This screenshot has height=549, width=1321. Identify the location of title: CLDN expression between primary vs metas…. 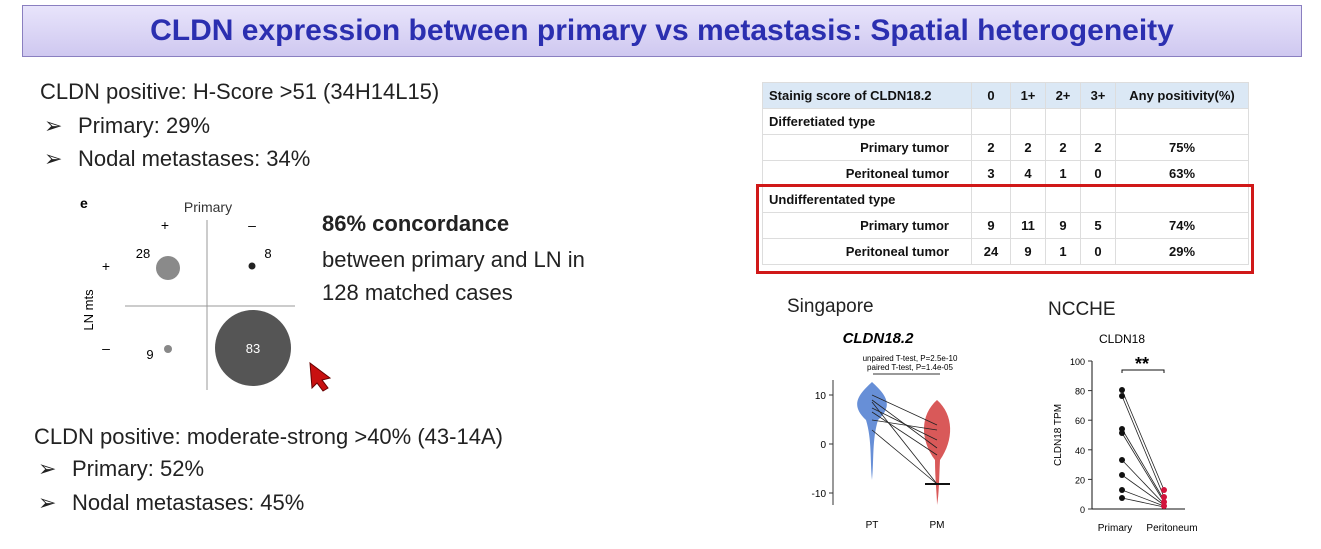
(662, 31).